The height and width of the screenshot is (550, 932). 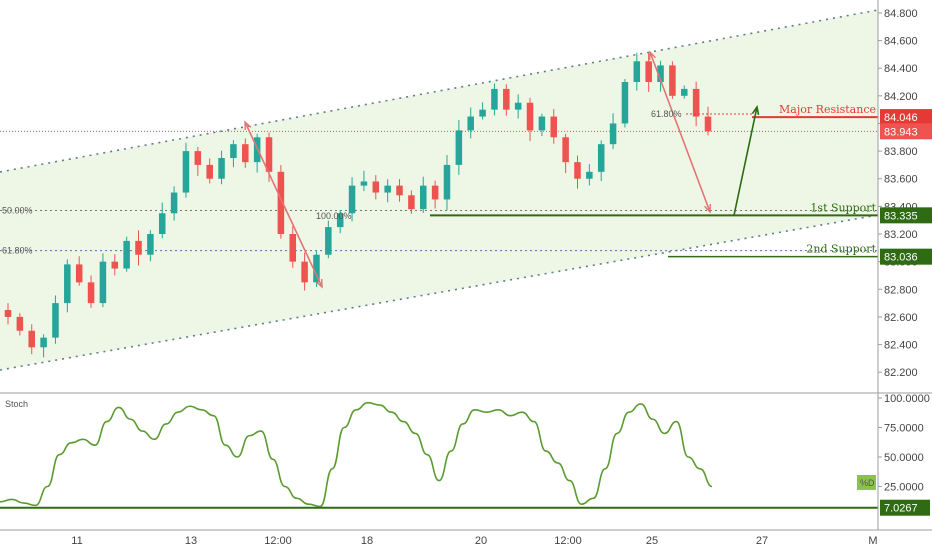 I want to click on stoch-tick-label: 100.0000, so click(x=907, y=399).